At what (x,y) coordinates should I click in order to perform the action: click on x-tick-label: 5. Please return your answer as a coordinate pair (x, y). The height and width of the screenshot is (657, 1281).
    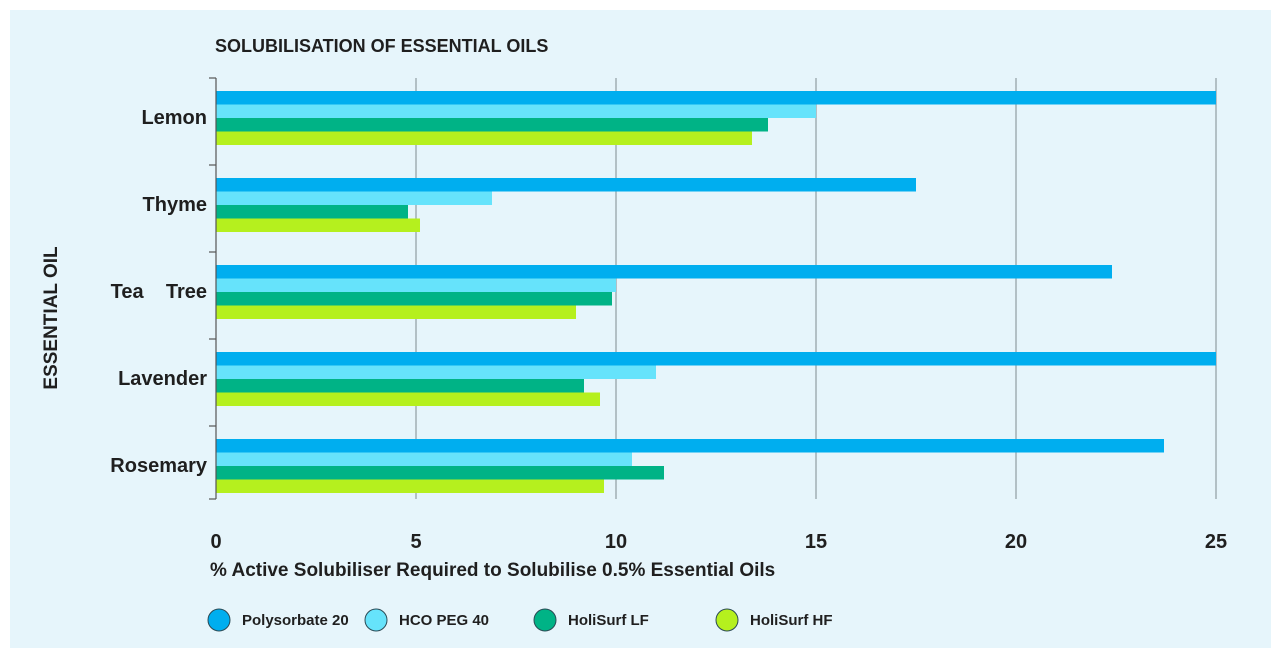
    Looking at the image, I should click on (415, 542).